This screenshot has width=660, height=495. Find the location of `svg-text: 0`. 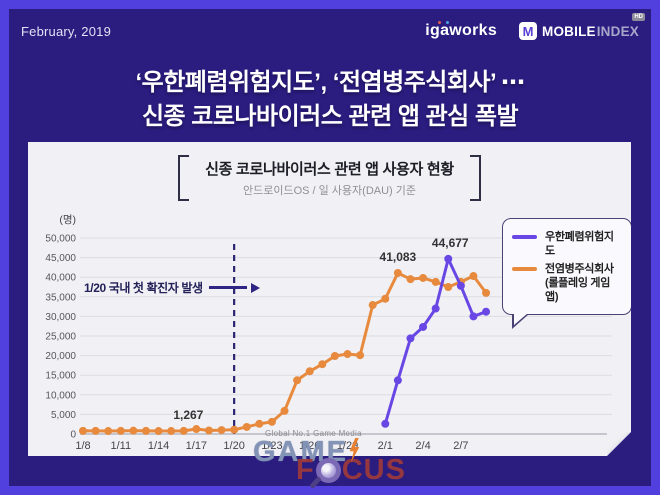

svg-text: 0 is located at coordinates (73, 435).